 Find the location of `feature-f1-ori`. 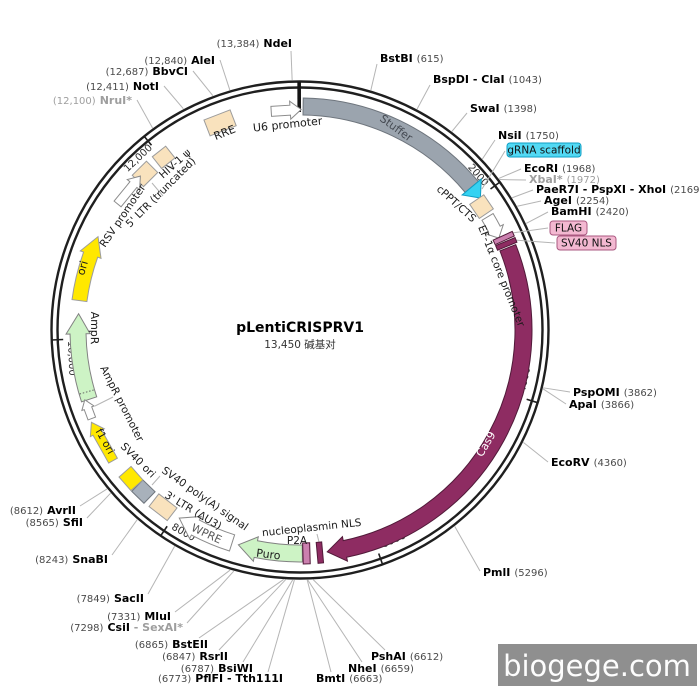

feature-f1-ori is located at coordinates (102, 441).